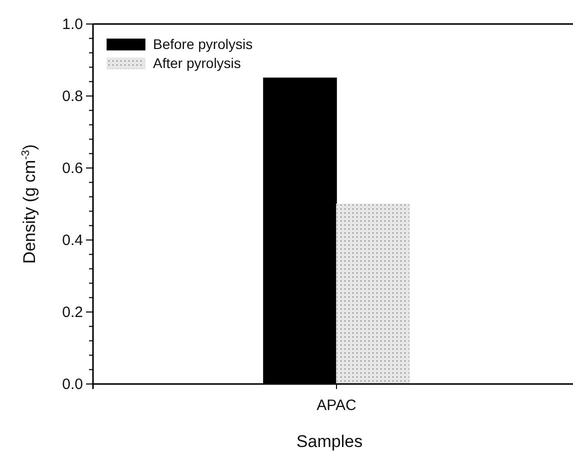 The height and width of the screenshot is (452, 573). What do you see at coordinates (72, 312) in the screenshot?
I see `y-tick-label: 0.2` at bounding box center [72, 312].